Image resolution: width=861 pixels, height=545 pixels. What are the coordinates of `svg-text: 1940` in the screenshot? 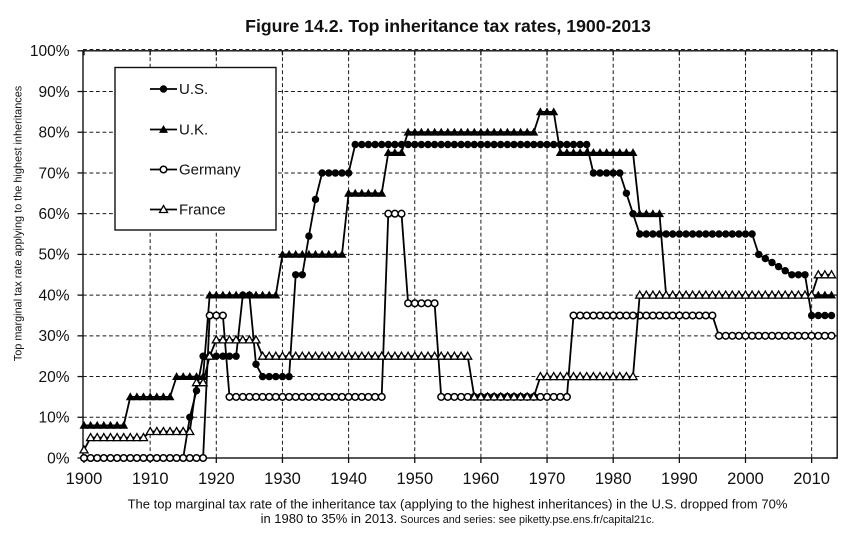 It's located at (348, 479).